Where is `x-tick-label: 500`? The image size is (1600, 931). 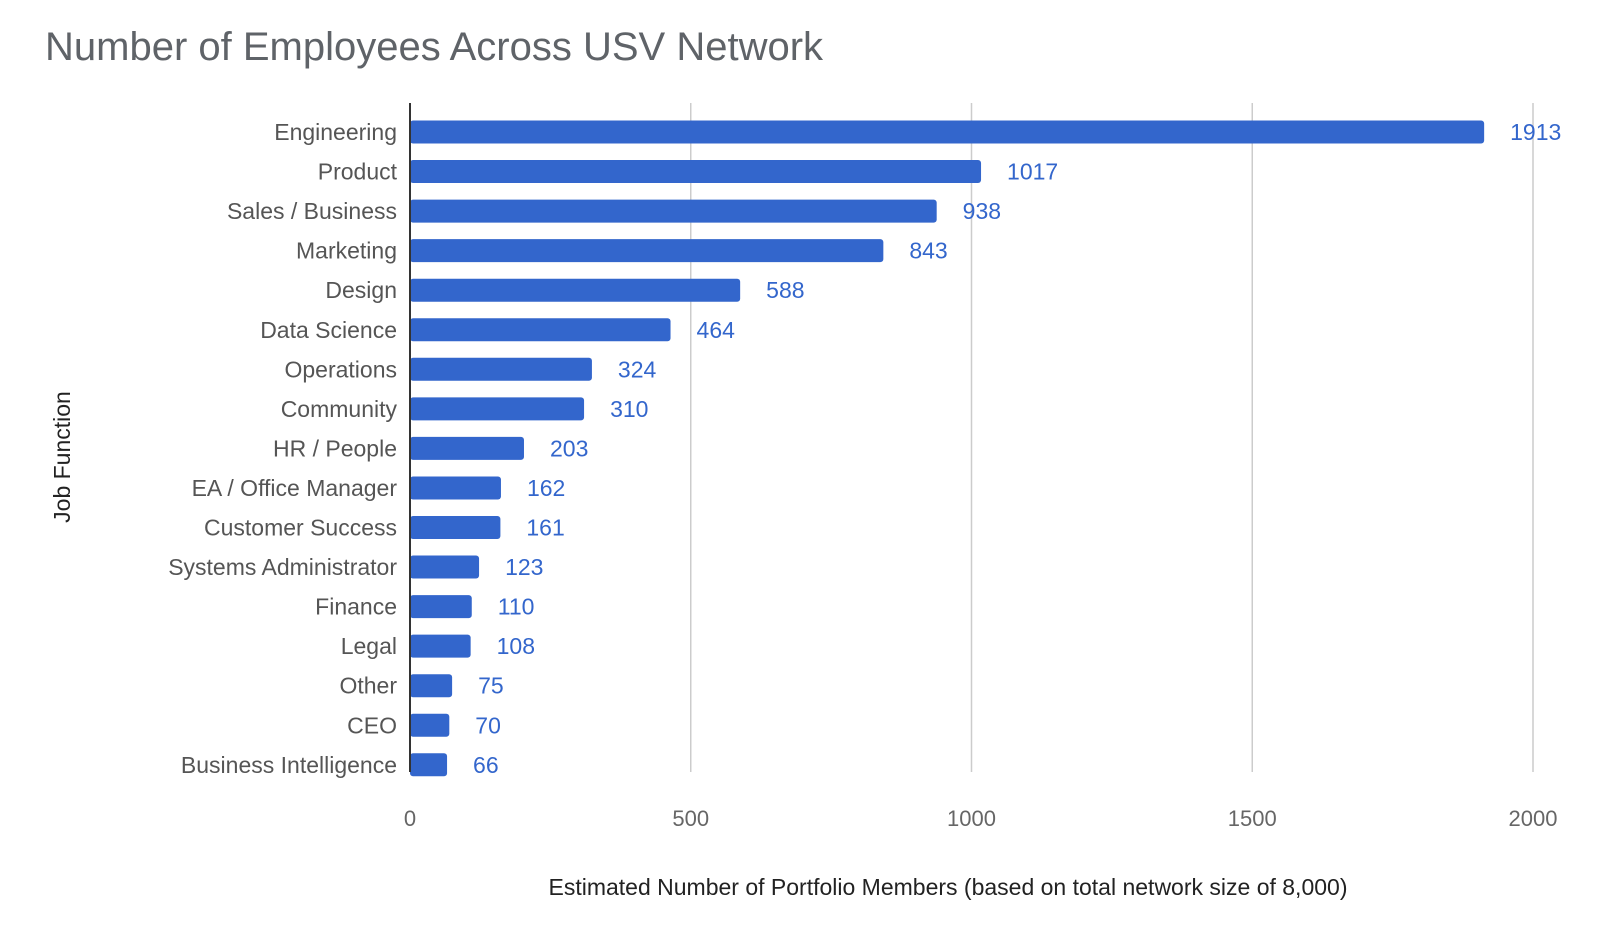 x-tick-label: 500 is located at coordinates (690, 818).